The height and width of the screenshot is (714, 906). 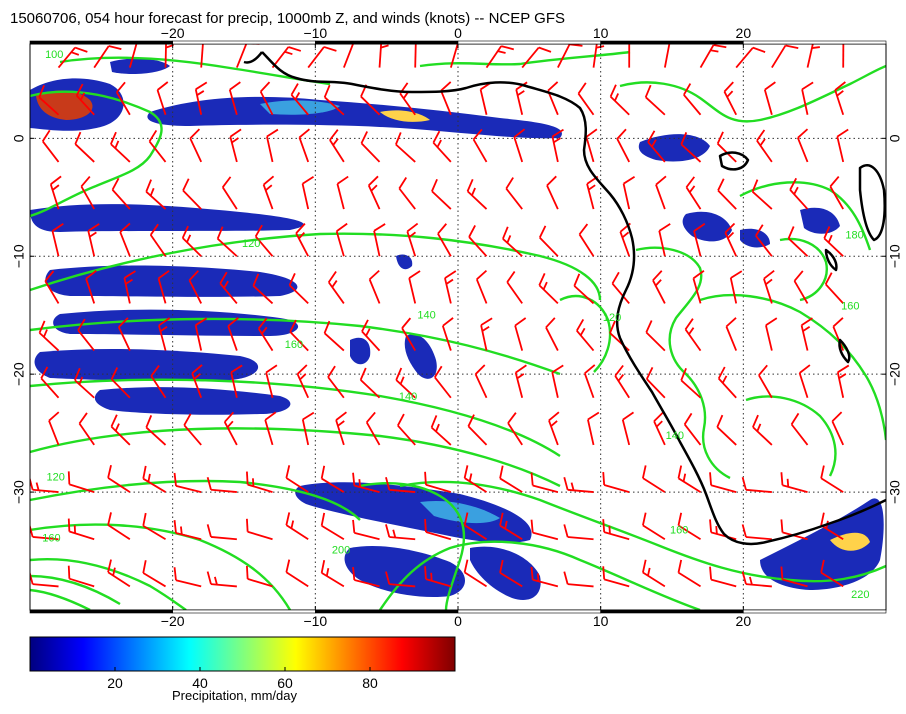 I want to click on x-tick-top-1: −10, so click(x=315, y=33).